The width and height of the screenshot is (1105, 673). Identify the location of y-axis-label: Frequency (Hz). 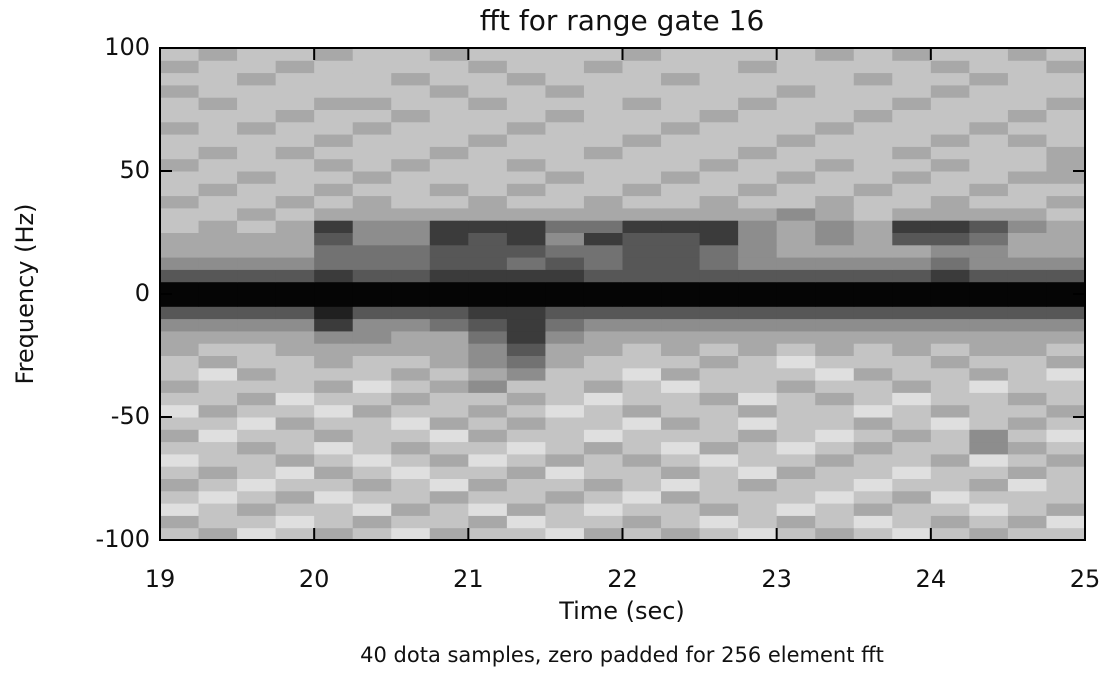
(25, 294).